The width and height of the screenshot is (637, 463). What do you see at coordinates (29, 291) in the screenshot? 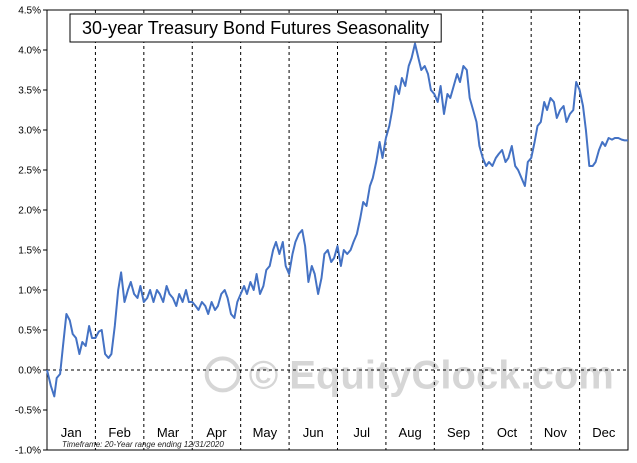
I see `y-tick-label: 1.0%` at bounding box center [29, 291].